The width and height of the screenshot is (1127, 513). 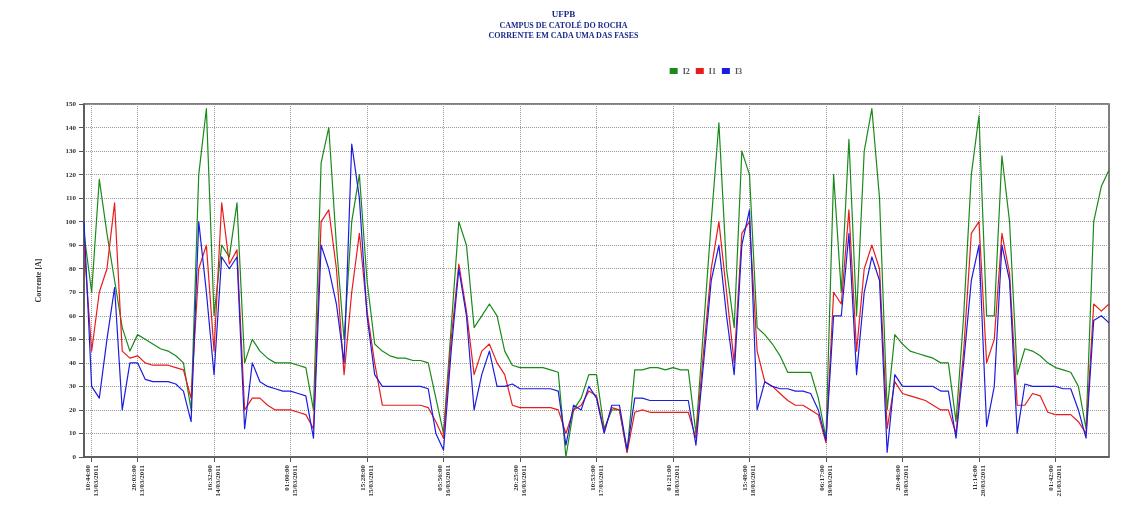 I want to click on y-axis-title: Corrente [A], so click(x=38, y=280).